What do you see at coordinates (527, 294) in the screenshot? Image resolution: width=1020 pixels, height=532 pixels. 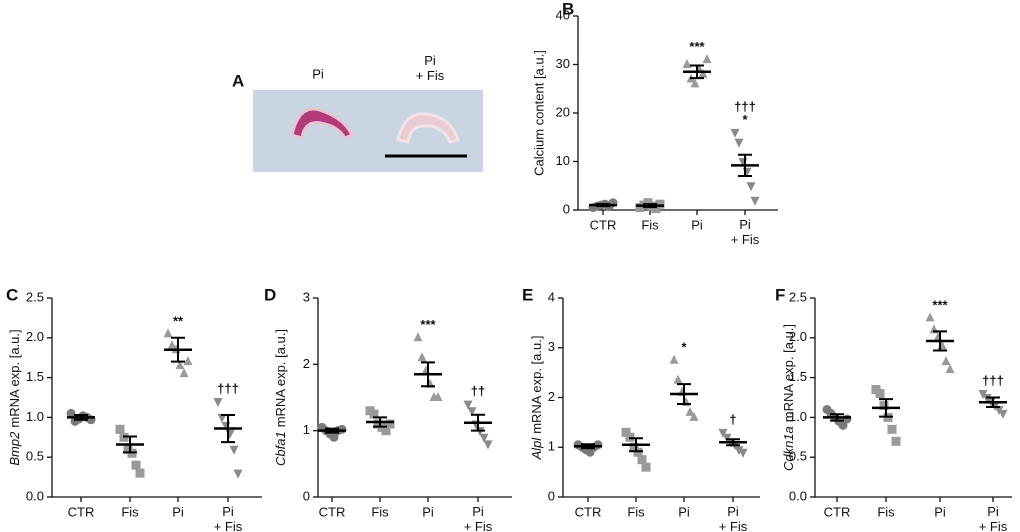 I see `panel-letter: E` at bounding box center [527, 294].